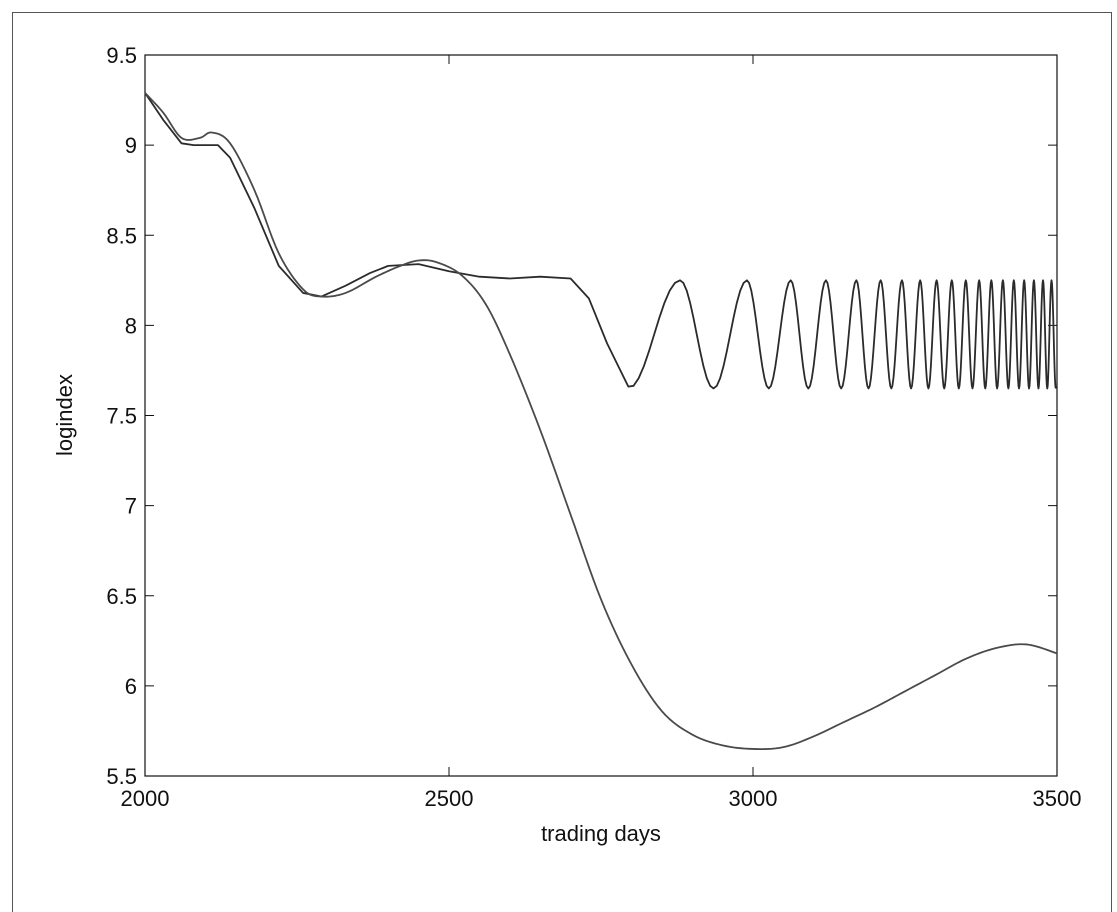 The width and height of the screenshot is (1117, 912). What do you see at coordinates (121, 776) in the screenshot?
I see `y-tick-label: 5.5` at bounding box center [121, 776].